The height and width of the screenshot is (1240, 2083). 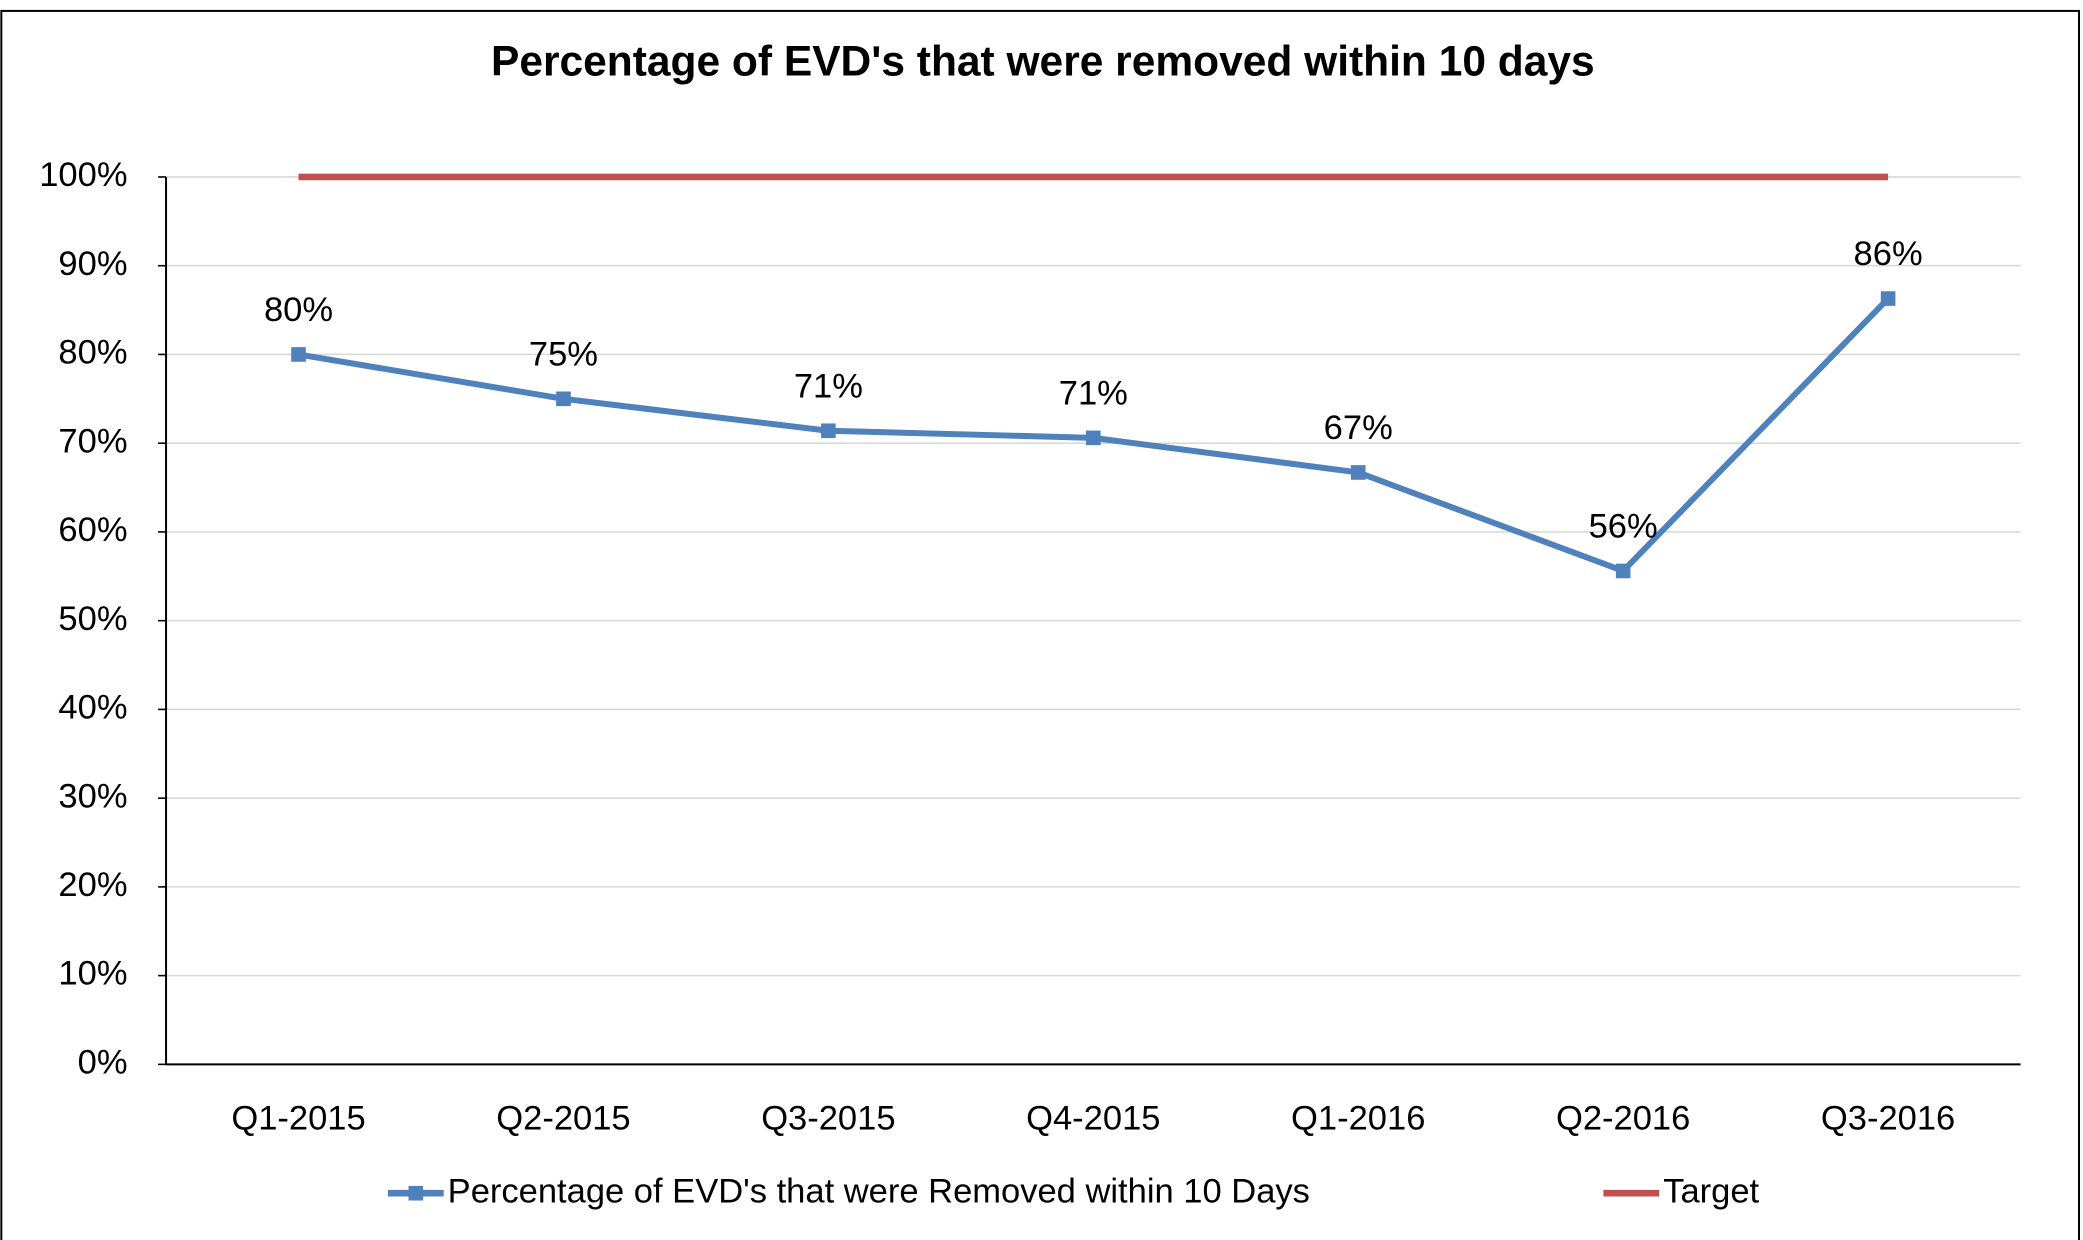 I want to click on y-tick-label: 10%, so click(x=92, y=974).